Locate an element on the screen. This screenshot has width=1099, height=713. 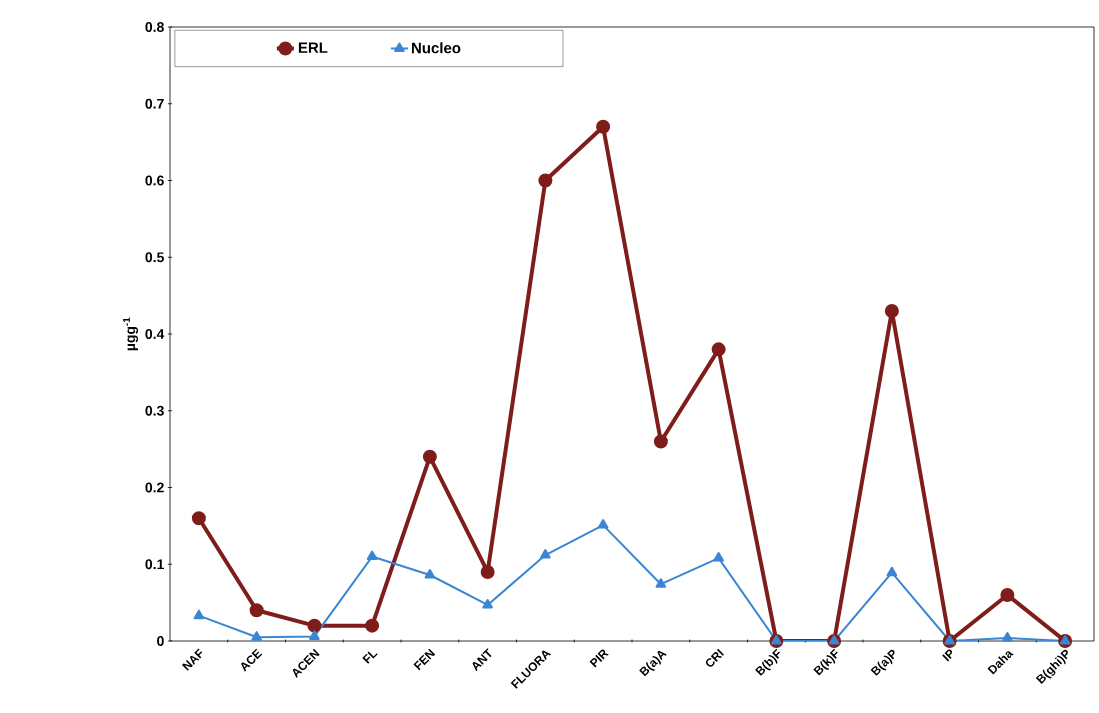
y-tick-label: 0.2 is located at coordinates (154, 487).